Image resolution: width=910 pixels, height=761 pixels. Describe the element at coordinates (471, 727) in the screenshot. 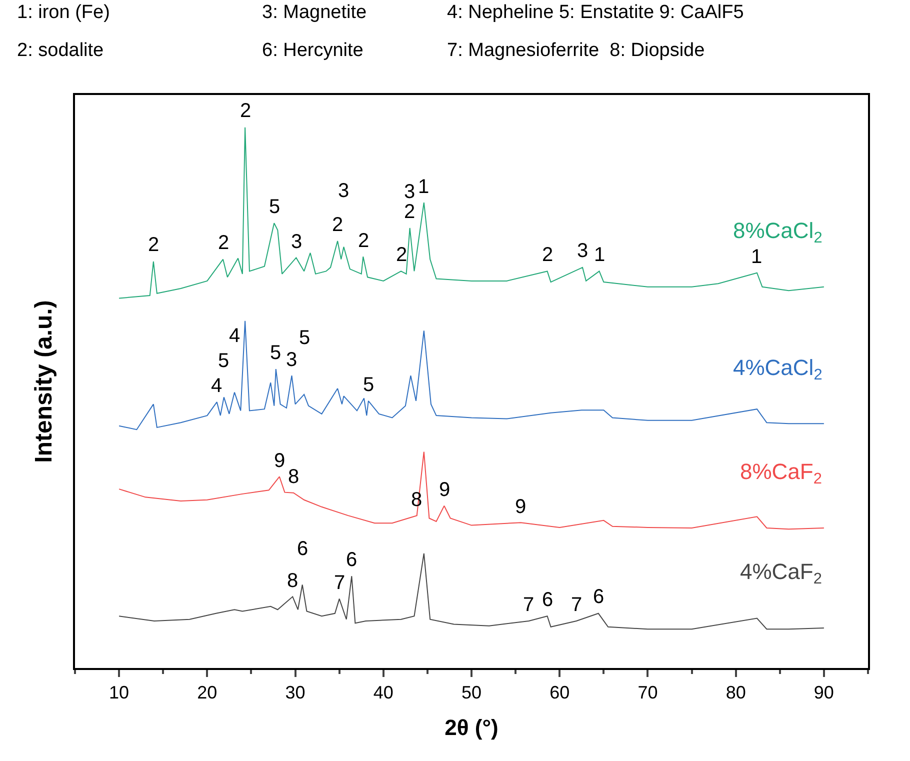

I see `x-axis-title: 2θ (°)` at that location.